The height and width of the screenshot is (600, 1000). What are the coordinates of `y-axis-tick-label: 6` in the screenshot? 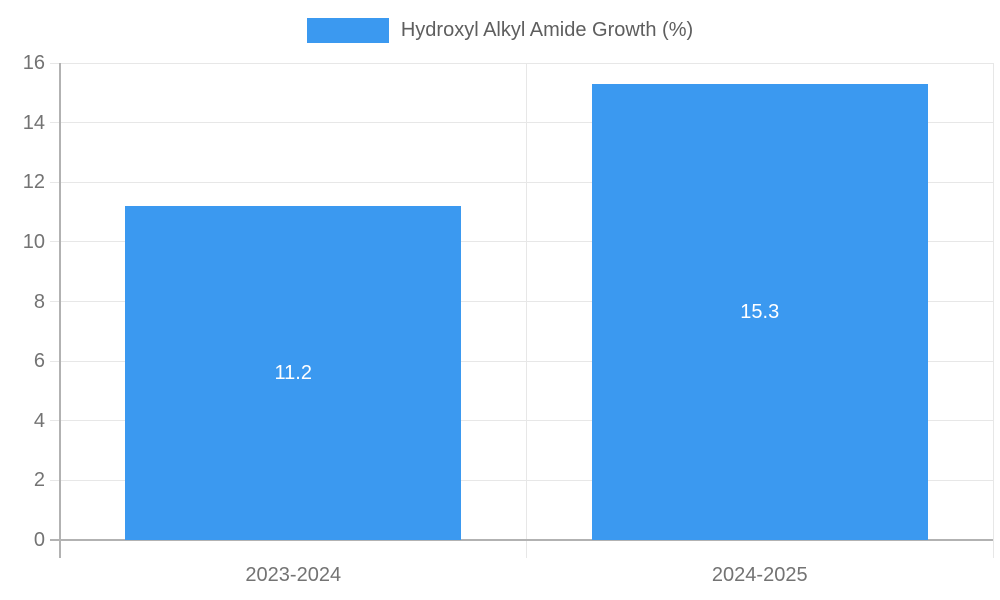 It's located at (39, 361).